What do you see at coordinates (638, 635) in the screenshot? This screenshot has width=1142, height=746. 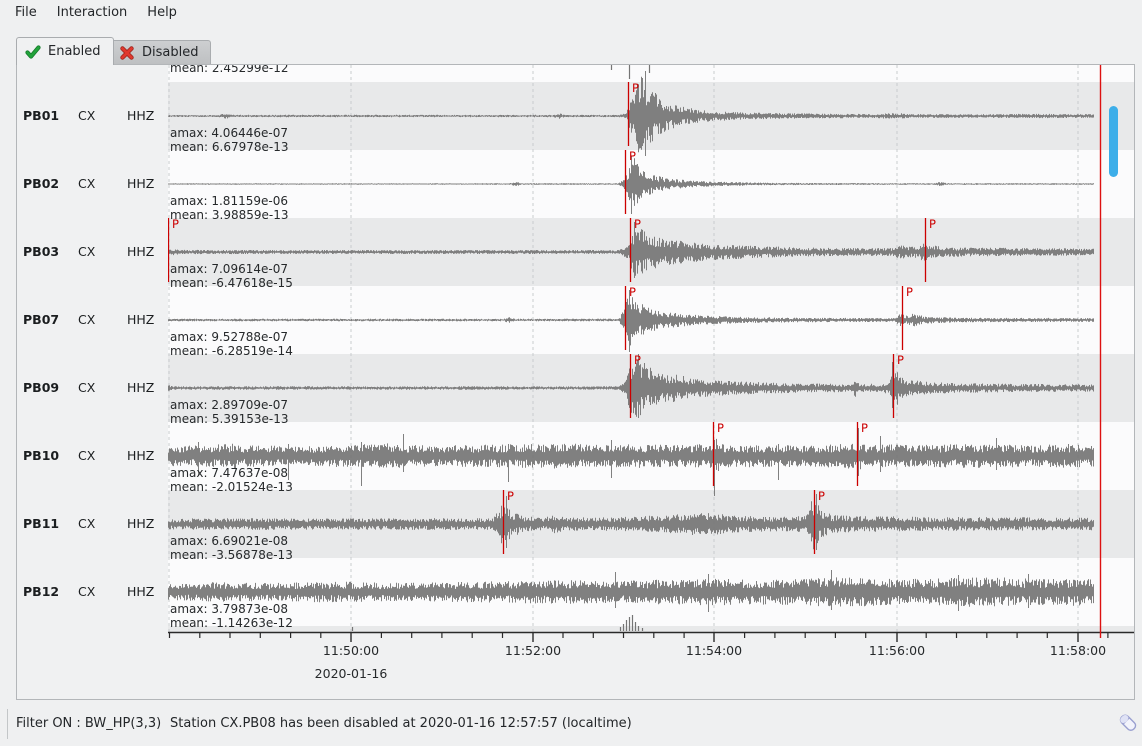 I see `minor-ticks` at bounding box center [638, 635].